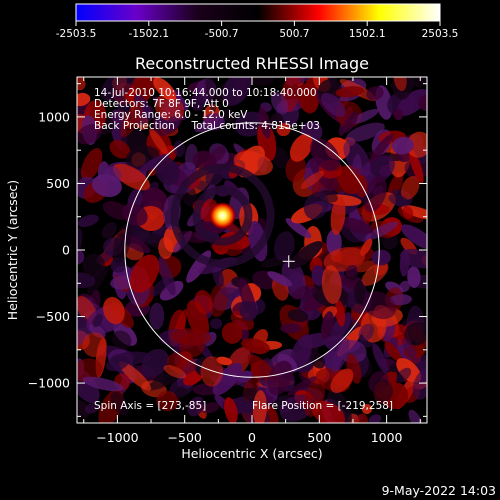  What do you see at coordinates (53, 316) in the screenshot?
I see `y-tick-label: −500` at bounding box center [53, 316].